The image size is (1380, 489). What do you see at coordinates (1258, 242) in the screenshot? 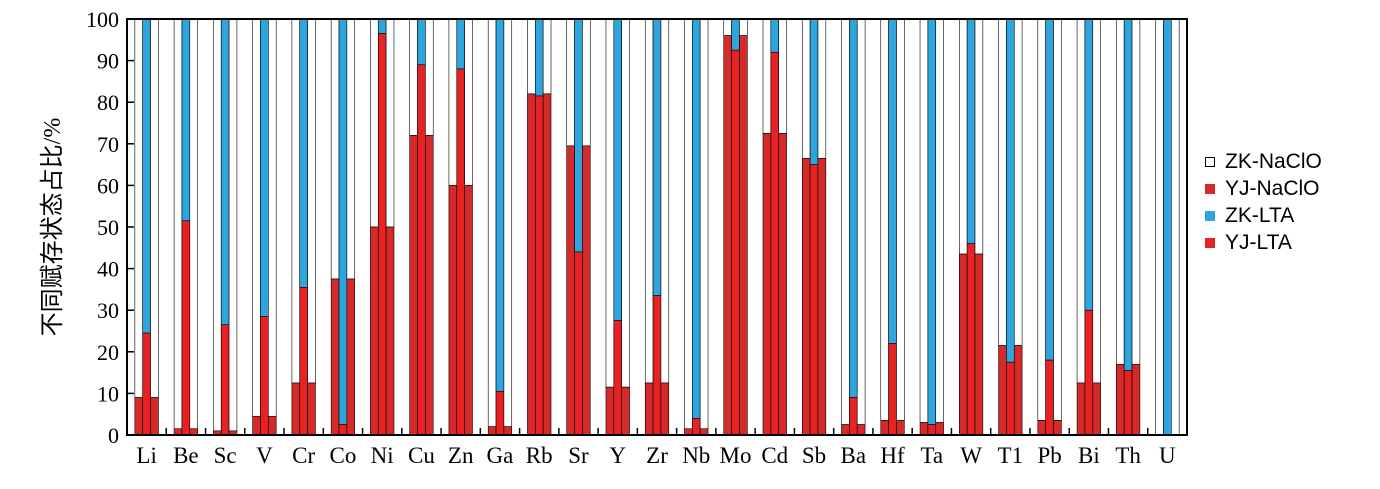
I see `legend-label-yj-lta: YJ-LTA` at bounding box center [1258, 242].